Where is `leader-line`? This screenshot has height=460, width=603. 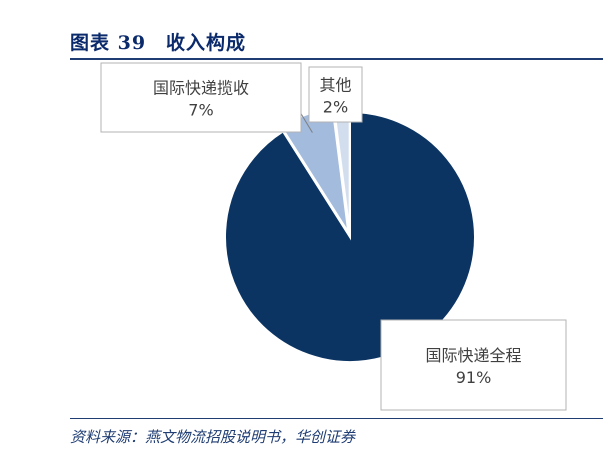 leader-line is located at coordinates (306, 122).